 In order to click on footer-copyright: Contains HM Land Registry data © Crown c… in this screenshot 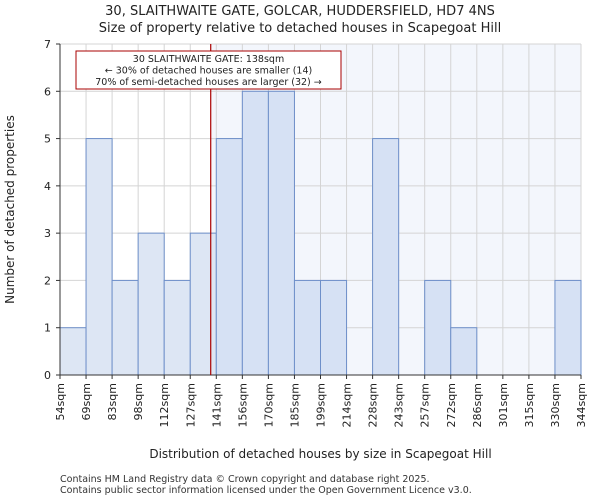, I will do `click(245, 479)`.